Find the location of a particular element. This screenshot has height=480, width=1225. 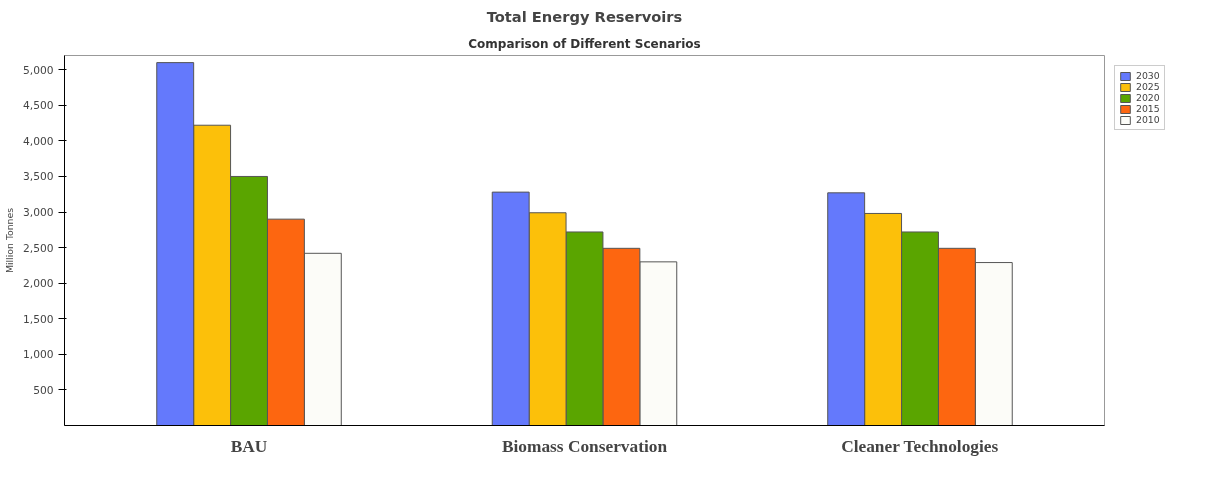

y-axis-title: Million Tonnes is located at coordinates (9, 240).